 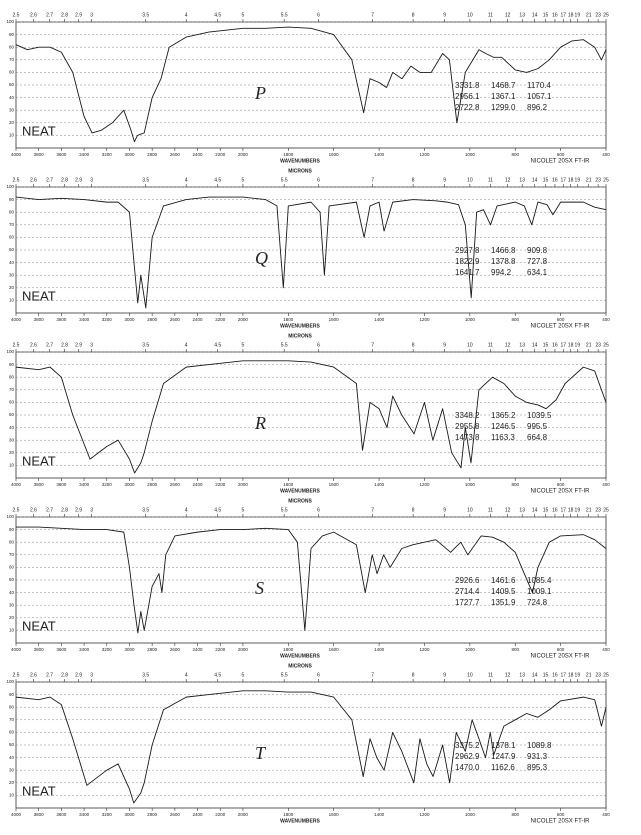 What do you see at coordinates (470, 180) in the screenshot?
I see `micron-tick-label: 10` at bounding box center [470, 180].